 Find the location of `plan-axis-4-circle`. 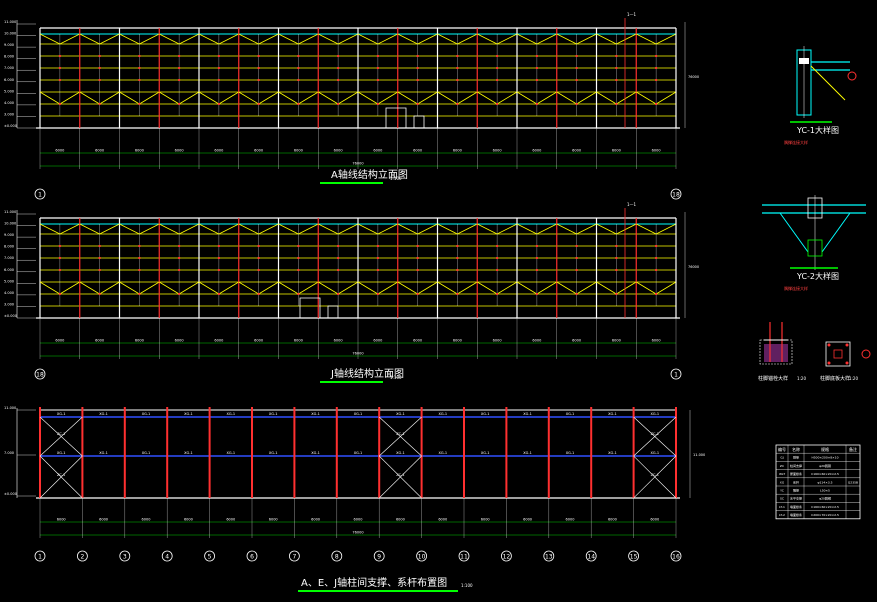

plan-axis-4-circle is located at coordinates (167, 556).